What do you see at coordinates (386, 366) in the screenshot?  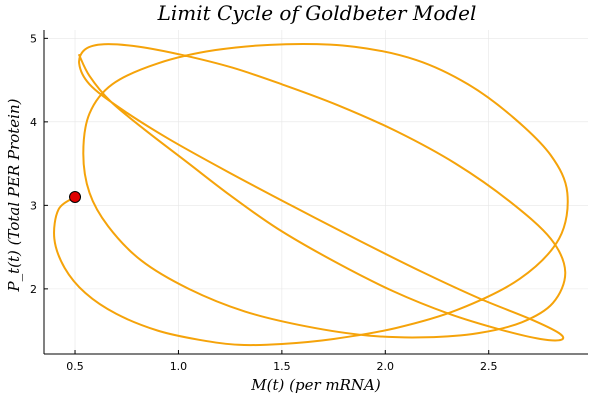 I see `x-tick-label: 2.0` at bounding box center [386, 366].